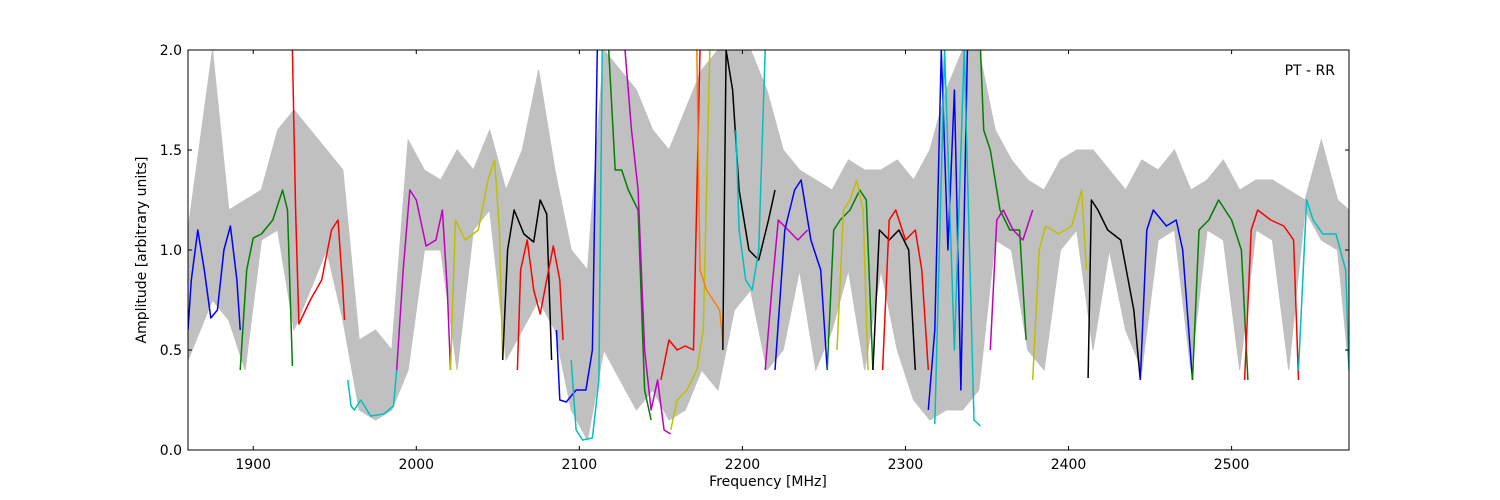 The image size is (1500, 500). I want to click on chart-annotation: PT - RR, so click(1310, 71).